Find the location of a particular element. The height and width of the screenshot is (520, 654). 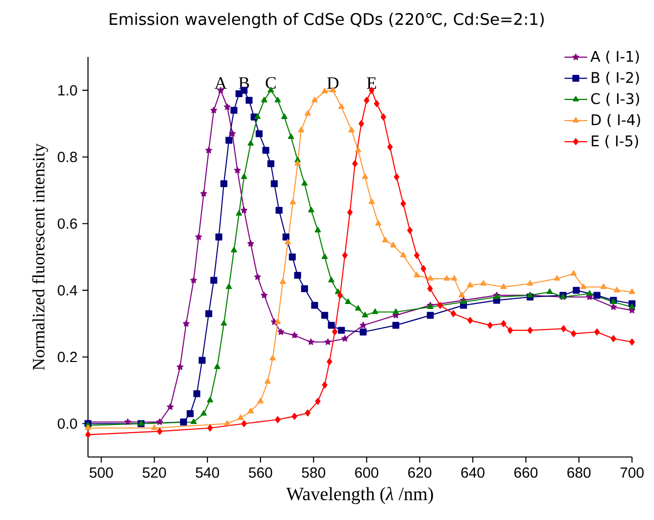

chart-title: Emission wavelength of CdSe QDs (220℃, Cd:Se=2:1) is located at coordinates (327, 20).